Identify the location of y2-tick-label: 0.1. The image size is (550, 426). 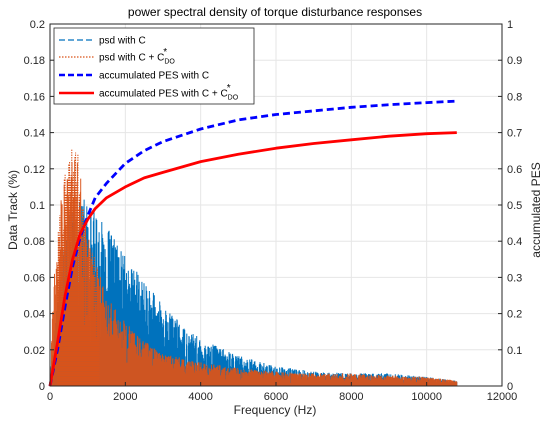
(514, 351).